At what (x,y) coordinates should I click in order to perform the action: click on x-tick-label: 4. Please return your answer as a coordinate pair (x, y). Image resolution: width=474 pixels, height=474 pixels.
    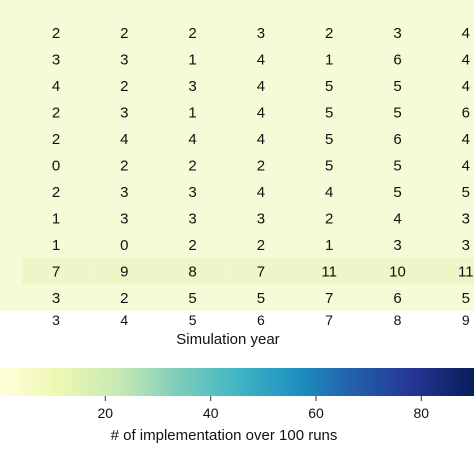
    Looking at the image, I should click on (124, 320).